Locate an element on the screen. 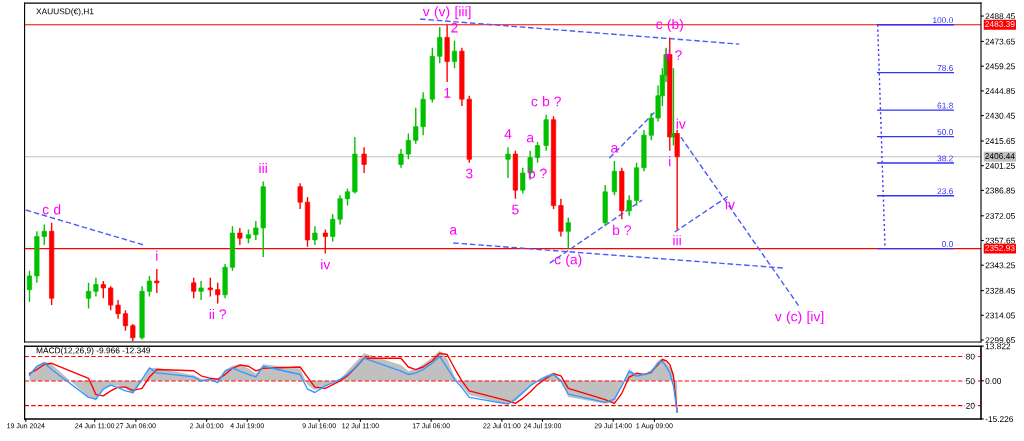  y-tick-label: 13.822 is located at coordinates (998, 346).